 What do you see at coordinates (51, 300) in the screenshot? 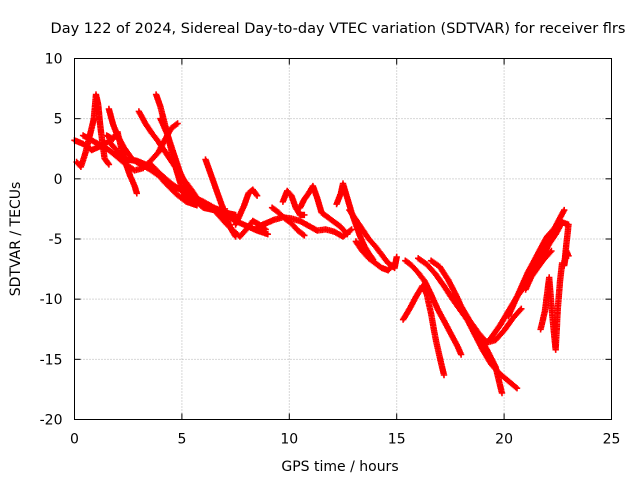
I see `y-tick-label: -10` at bounding box center [51, 300].